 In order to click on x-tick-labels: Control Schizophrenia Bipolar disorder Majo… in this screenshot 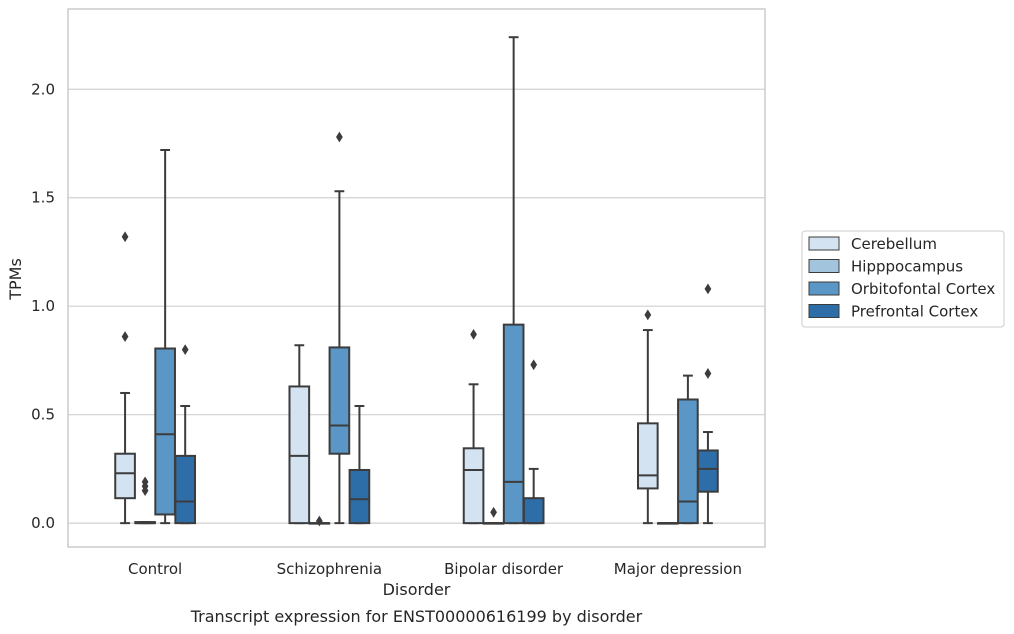, I will do `click(435, 569)`.